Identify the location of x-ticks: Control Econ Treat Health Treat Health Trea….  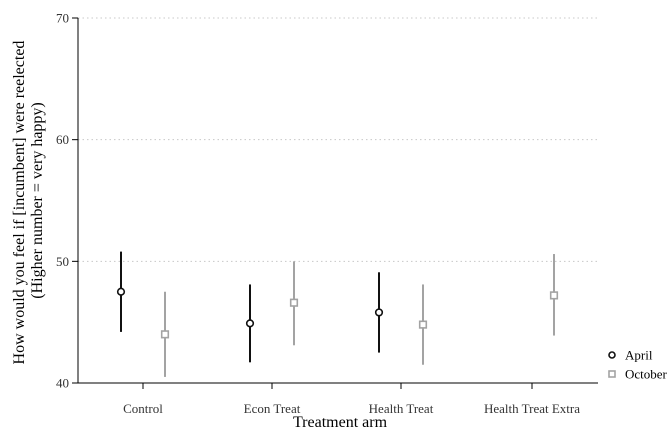
(351, 399).